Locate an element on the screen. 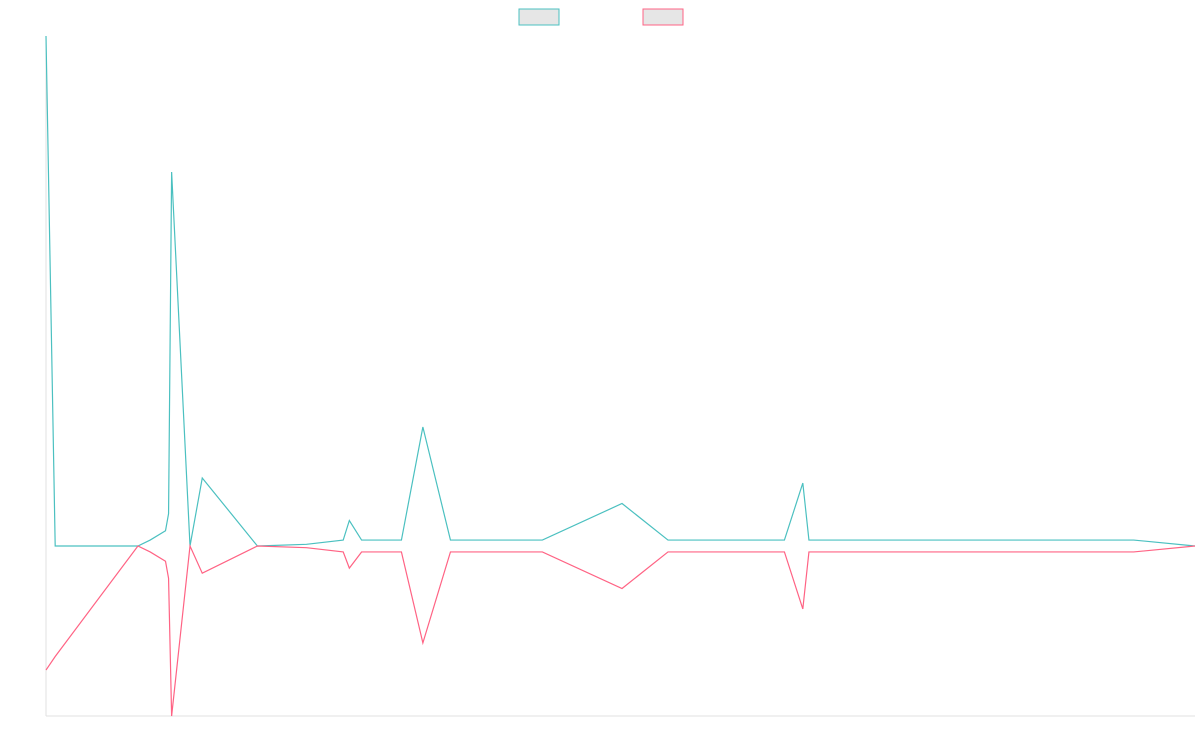 Image resolution: width=1200 pixels, height=750 pixels. legend is located at coordinates (601, 17).